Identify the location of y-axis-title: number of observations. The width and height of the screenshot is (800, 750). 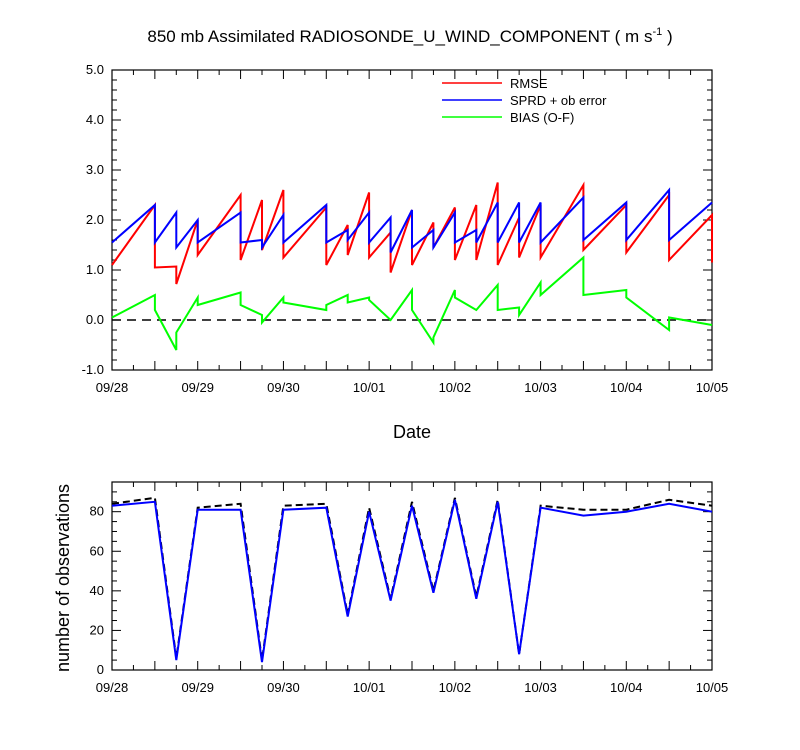
(63, 578).